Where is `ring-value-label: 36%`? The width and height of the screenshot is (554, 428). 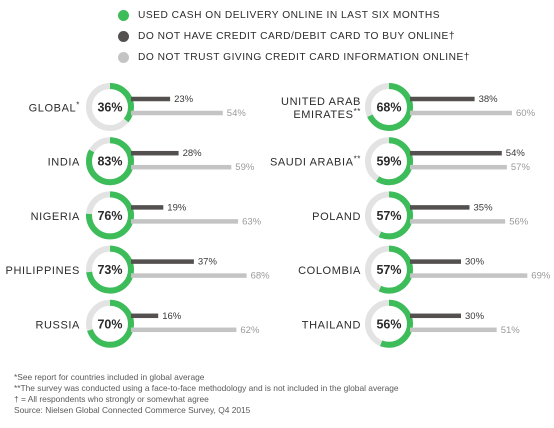 ring-value-label: 36% is located at coordinates (109, 108).